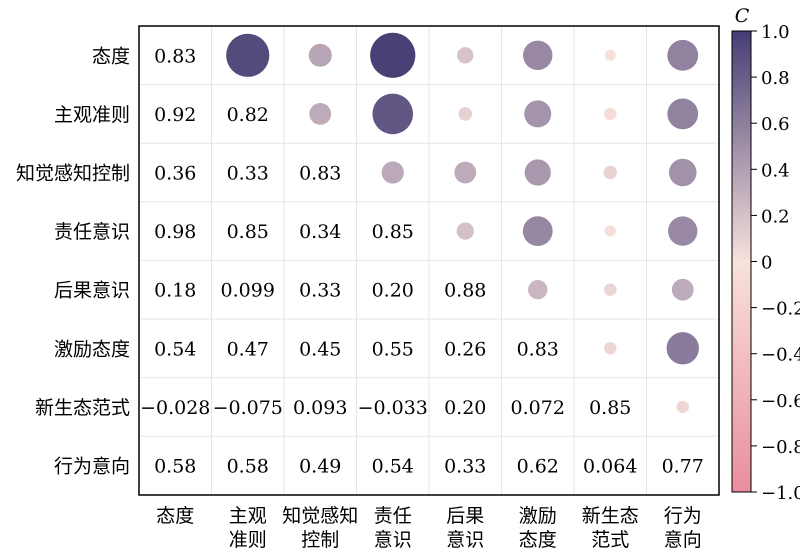 The image size is (800, 551). I want to click on row-label: 主观准则, so click(92, 115).